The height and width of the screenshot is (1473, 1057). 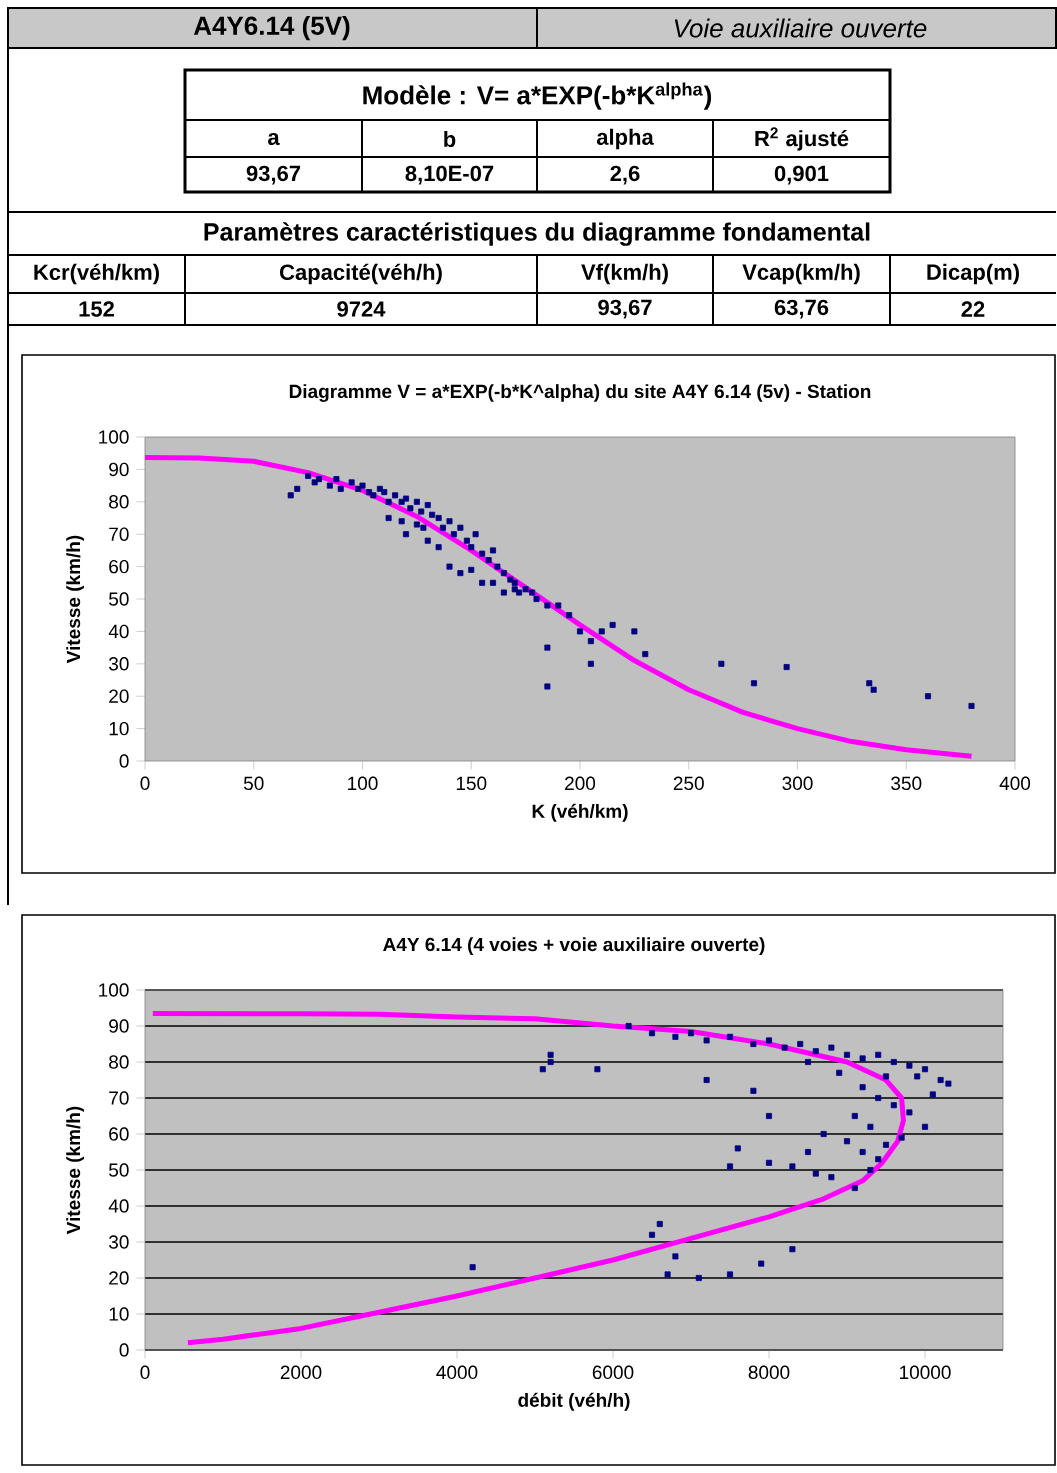 I want to click on text: b, so click(x=450, y=139).